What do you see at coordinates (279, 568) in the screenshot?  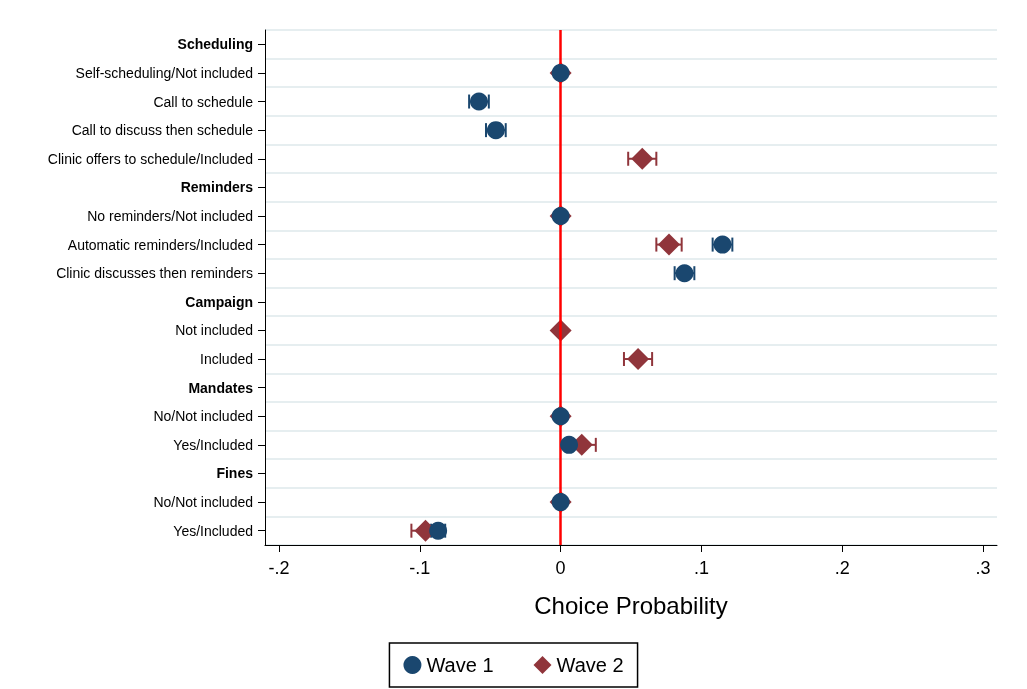 I see `x-tick-label: -.2` at bounding box center [279, 568].